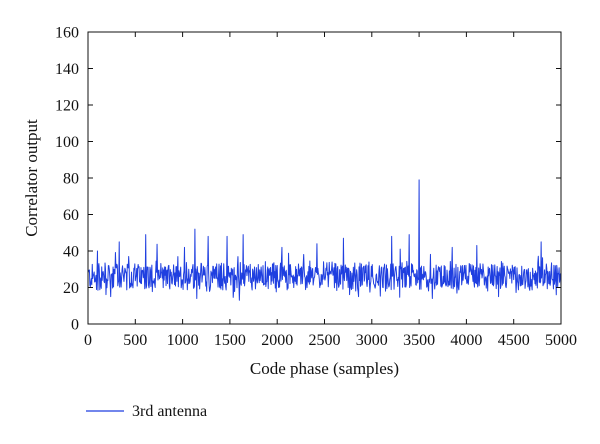 Image resolution: width=600 pixels, height=444 pixels. What do you see at coordinates (67, 106) in the screenshot?
I see `y-tick-label-120: 120` at bounding box center [67, 106].